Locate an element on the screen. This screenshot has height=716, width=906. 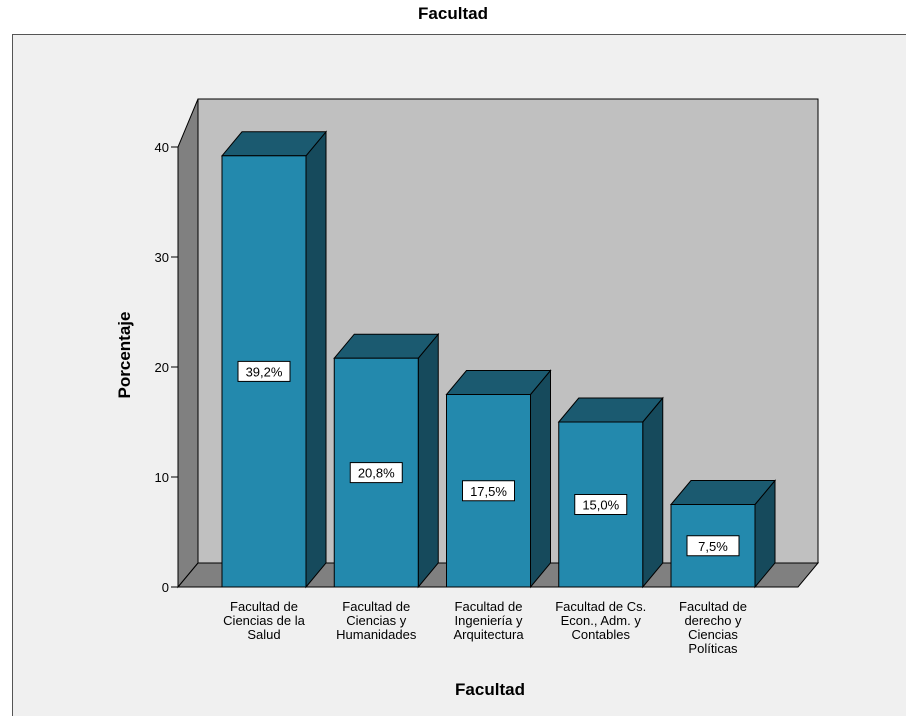
x-tick-label: Facultad de Cs. Econ., Adm. y Contables is located at coordinates (600, 620).